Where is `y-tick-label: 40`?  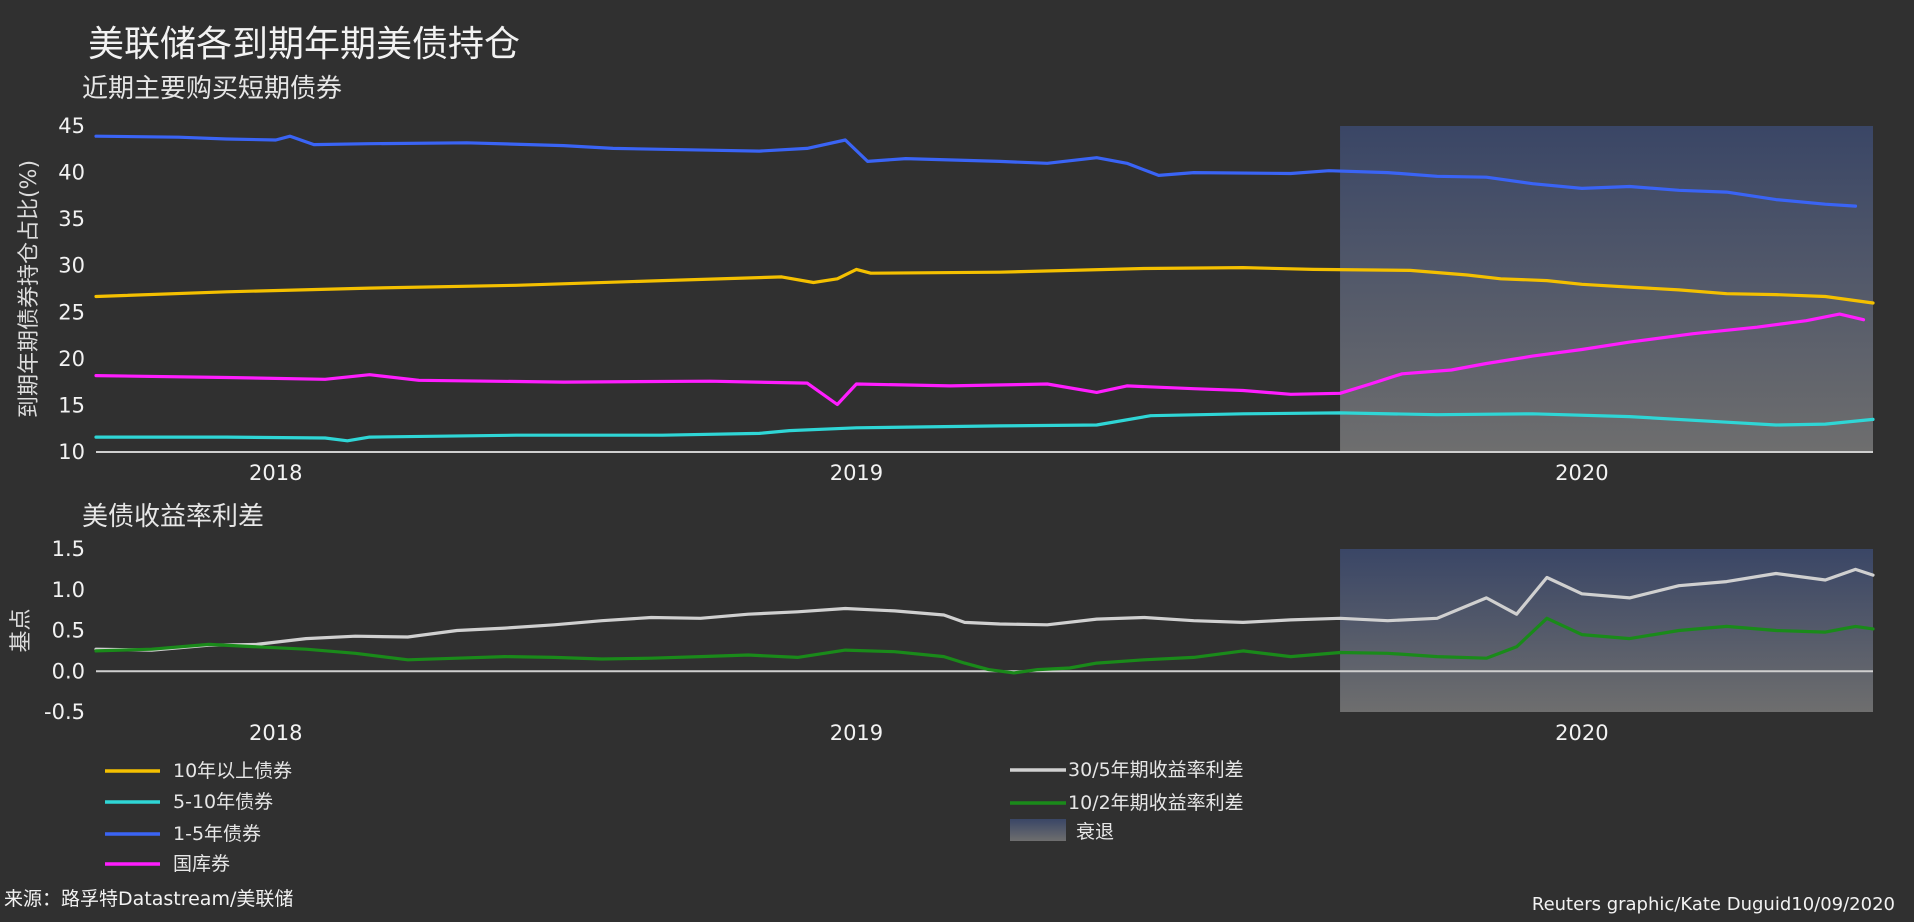
y-tick-label: 40 is located at coordinates (71, 173).